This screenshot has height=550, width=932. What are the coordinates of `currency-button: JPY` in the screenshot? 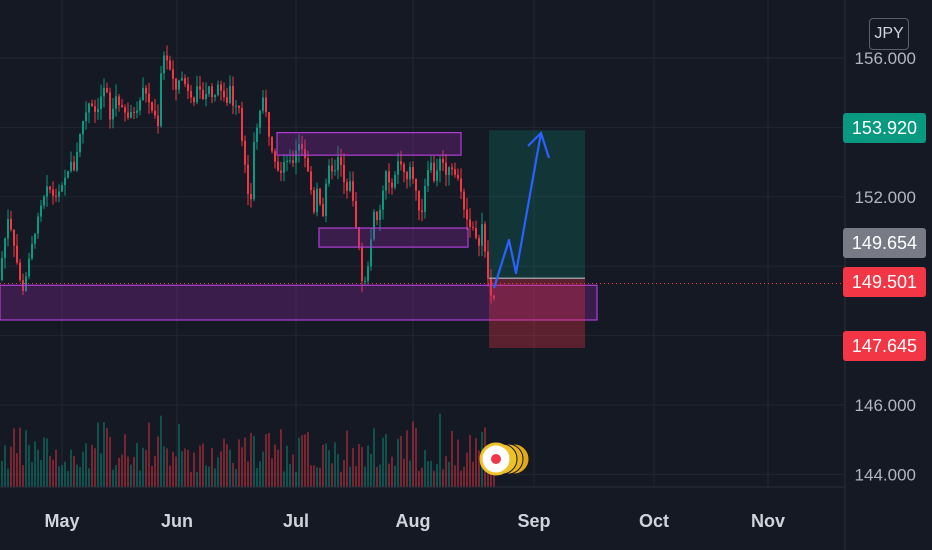 It's located at (889, 34).